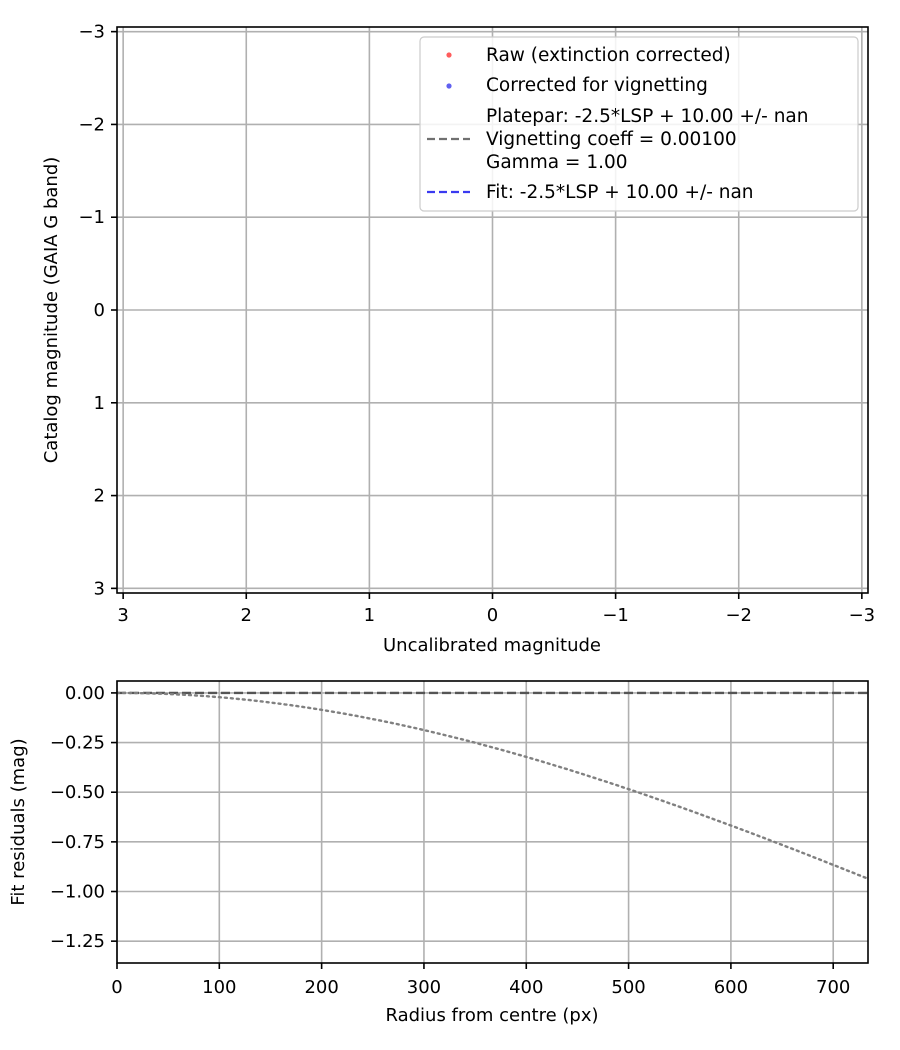 Image resolution: width=900 pixels, height=1050 pixels. Describe the element at coordinates (611, 139) in the screenshot. I see `legend-label-vignetting: Vignetting coeff = 0.00100` at that location.